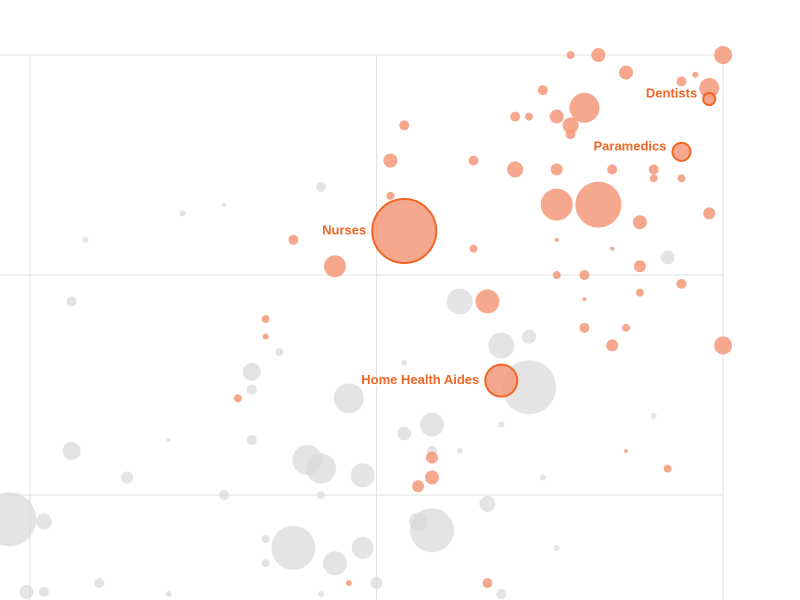 Image resolution: width=800 pixels, height=600 pixels. I want to click on point-label: Dentists, so click(671, 92).